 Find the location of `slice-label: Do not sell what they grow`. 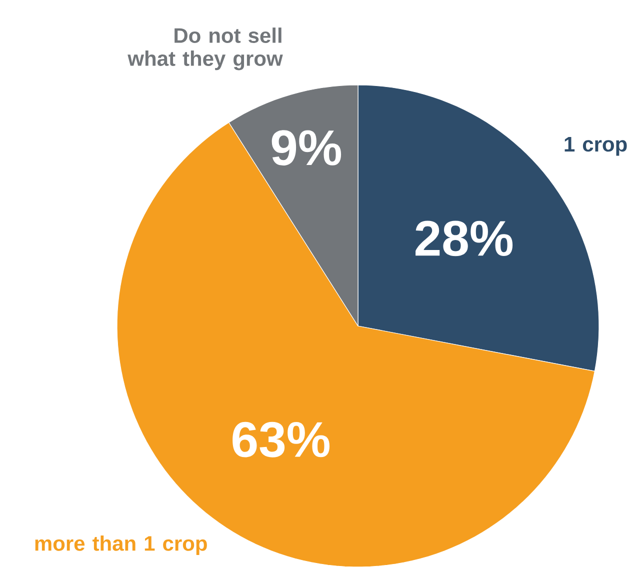

slice-label: Do not sell what they grow is located at coordinates (205, 49).